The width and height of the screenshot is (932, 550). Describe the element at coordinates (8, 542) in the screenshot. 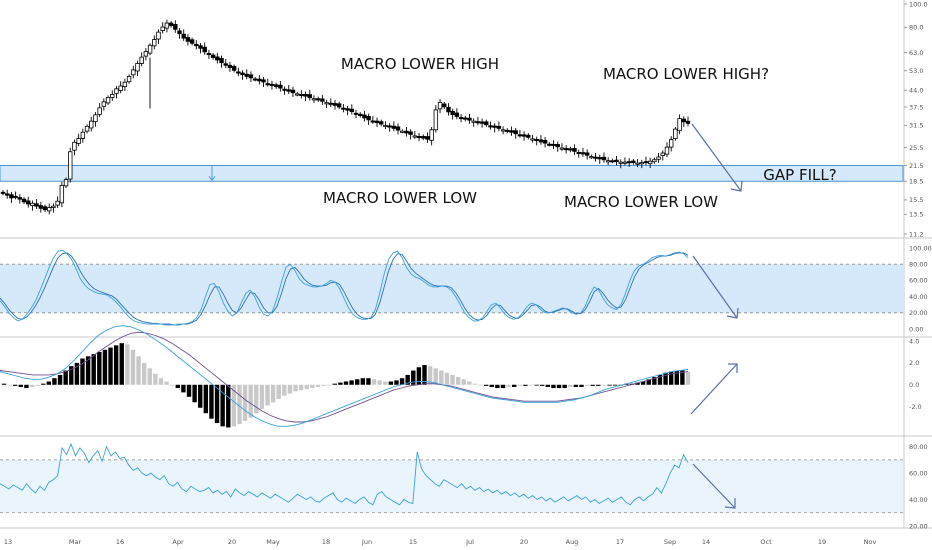

I see `x-tick-label: 13` at that location.